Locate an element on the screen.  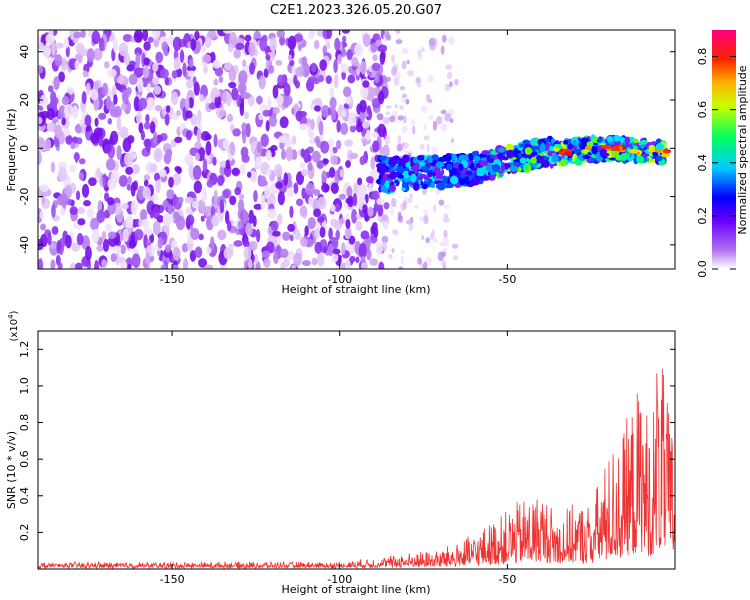
snr-ytick-label: 0.2 is located at coordinates (24, 533).